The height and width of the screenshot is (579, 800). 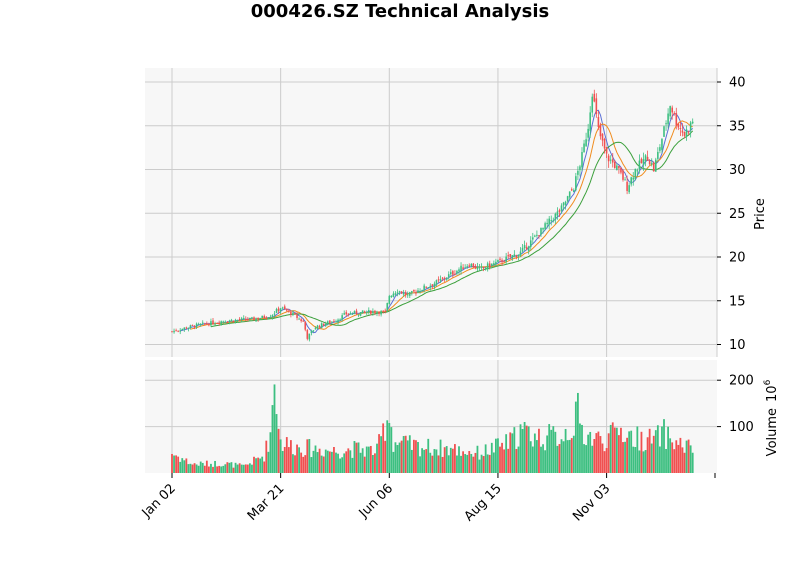 I want to click on volume-axis-exponent: 10, so click(x=772, y=393).